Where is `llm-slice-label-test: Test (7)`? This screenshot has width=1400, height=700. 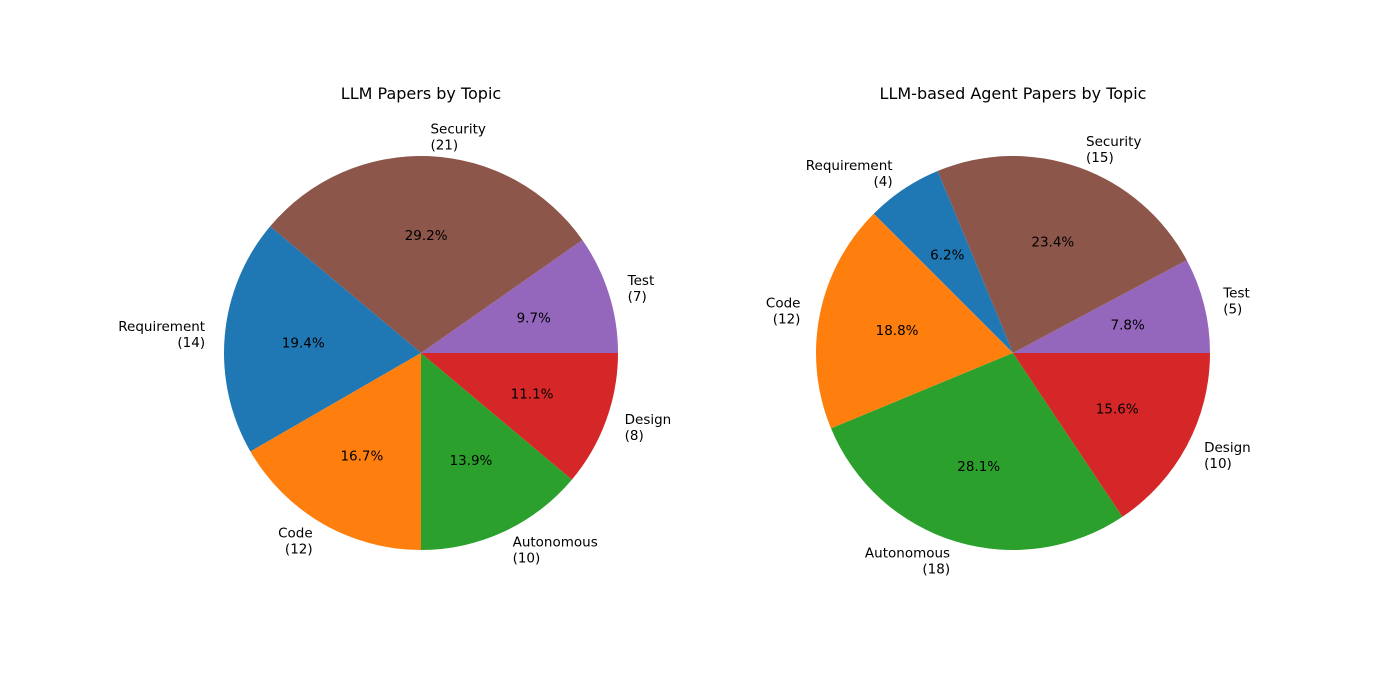 llm-slice-label-test: Test (7) is located at coordinates (641, 289).